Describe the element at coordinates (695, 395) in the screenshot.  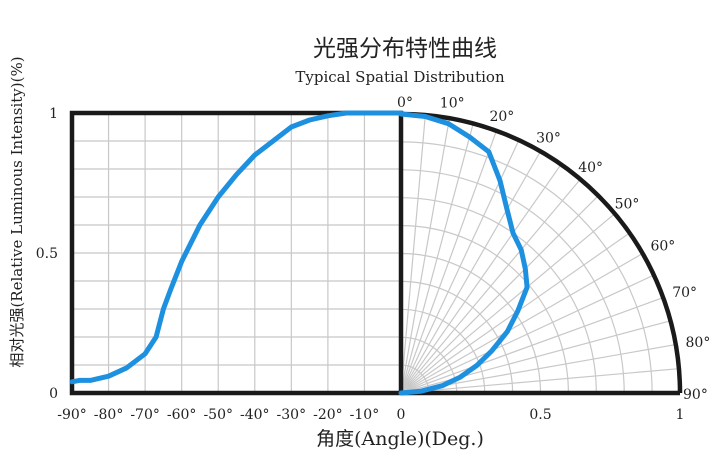
I see `angle-label: 90°` at that location.